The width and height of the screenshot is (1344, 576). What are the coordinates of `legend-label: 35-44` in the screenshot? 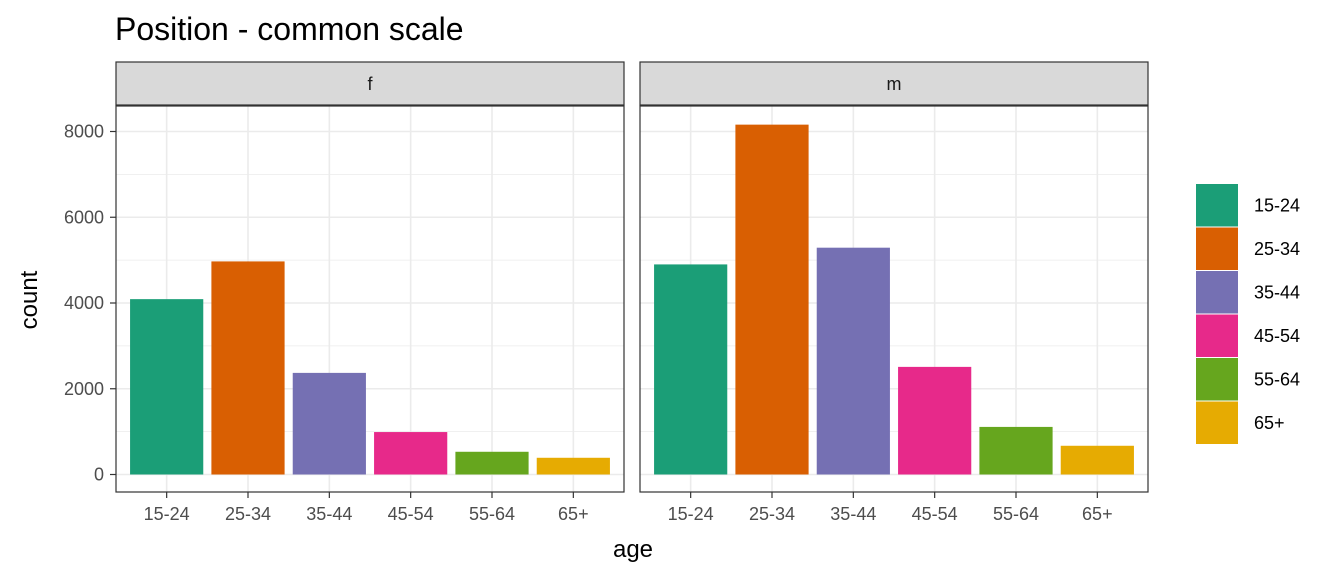 It's located at (1277, 292).